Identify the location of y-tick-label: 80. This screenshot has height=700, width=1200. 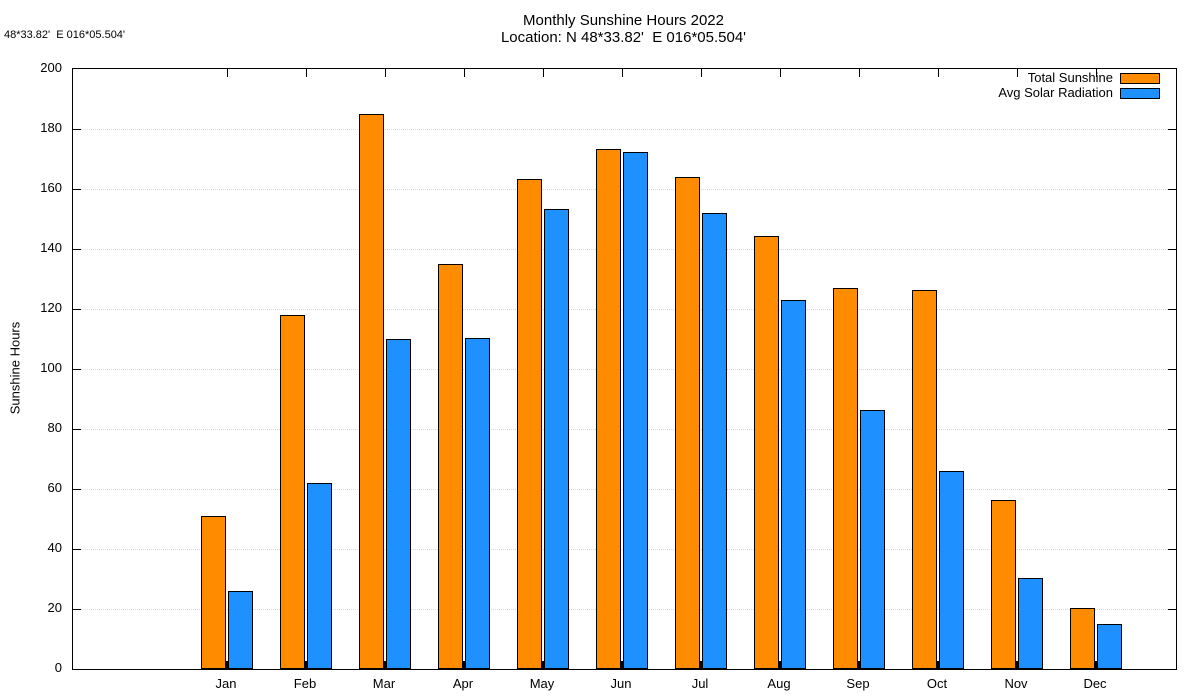
(54, 427).